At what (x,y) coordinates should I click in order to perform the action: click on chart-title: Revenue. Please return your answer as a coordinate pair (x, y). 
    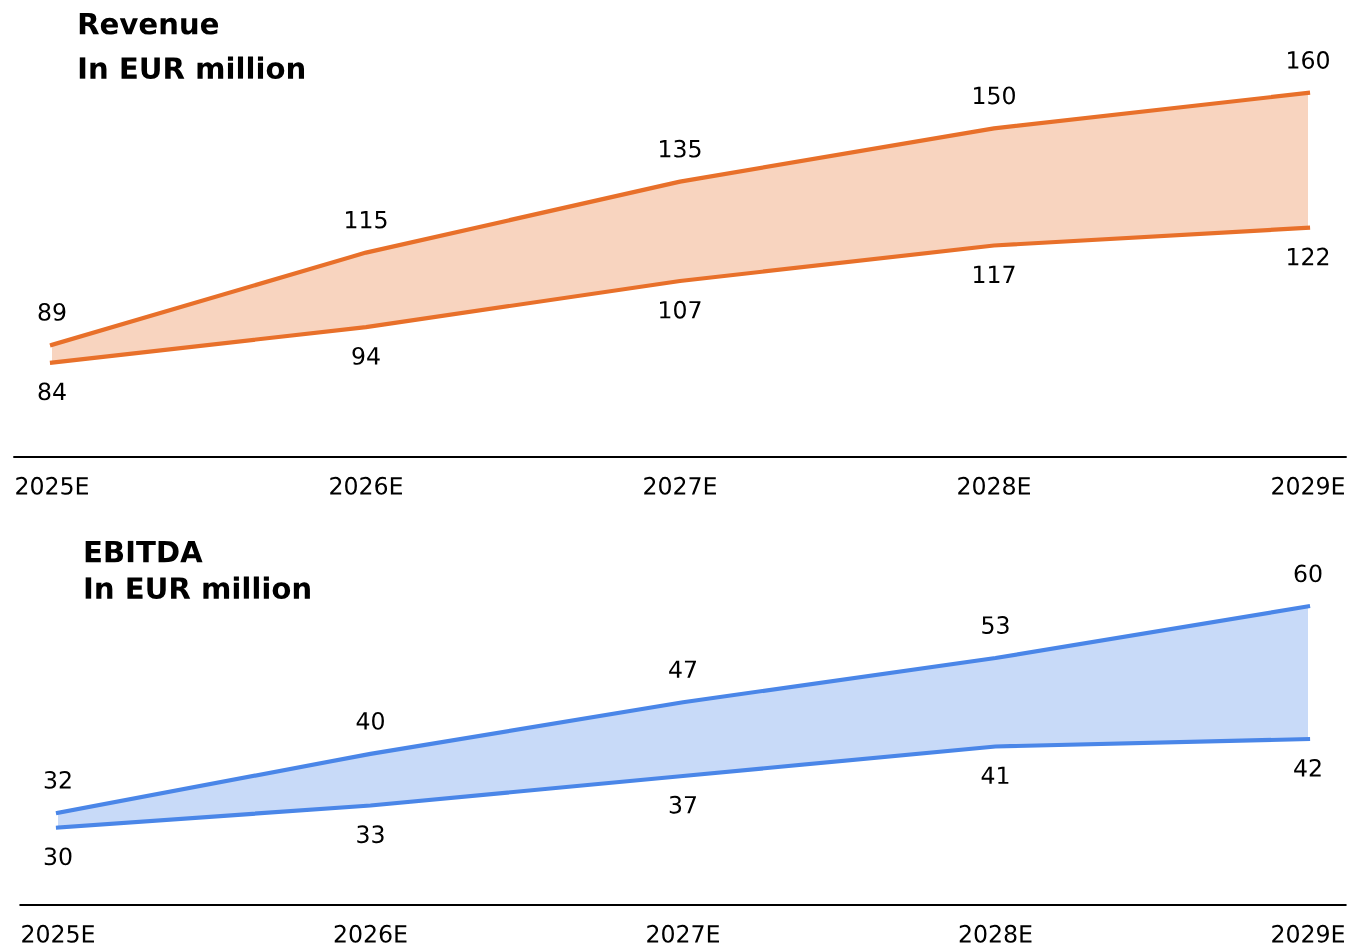
    Looking at the image, I should click on (149, 23).